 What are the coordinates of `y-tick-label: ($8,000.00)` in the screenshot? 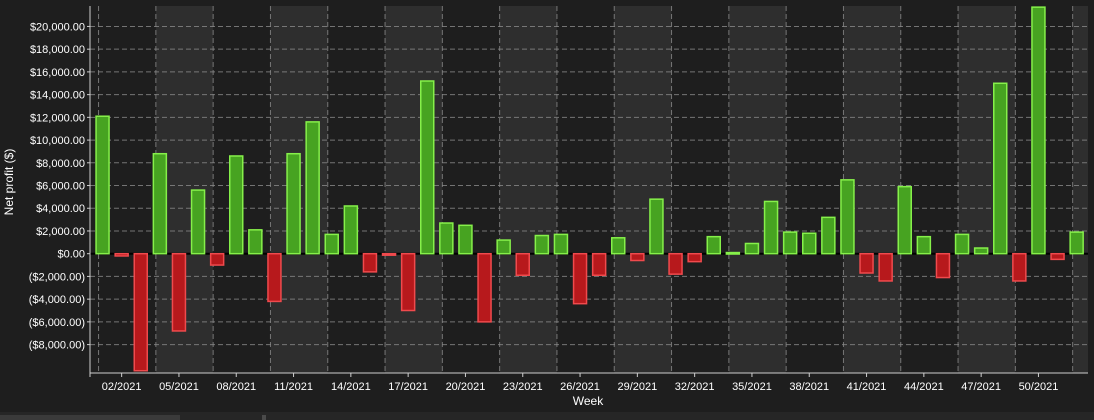 It's located at (57, 346).